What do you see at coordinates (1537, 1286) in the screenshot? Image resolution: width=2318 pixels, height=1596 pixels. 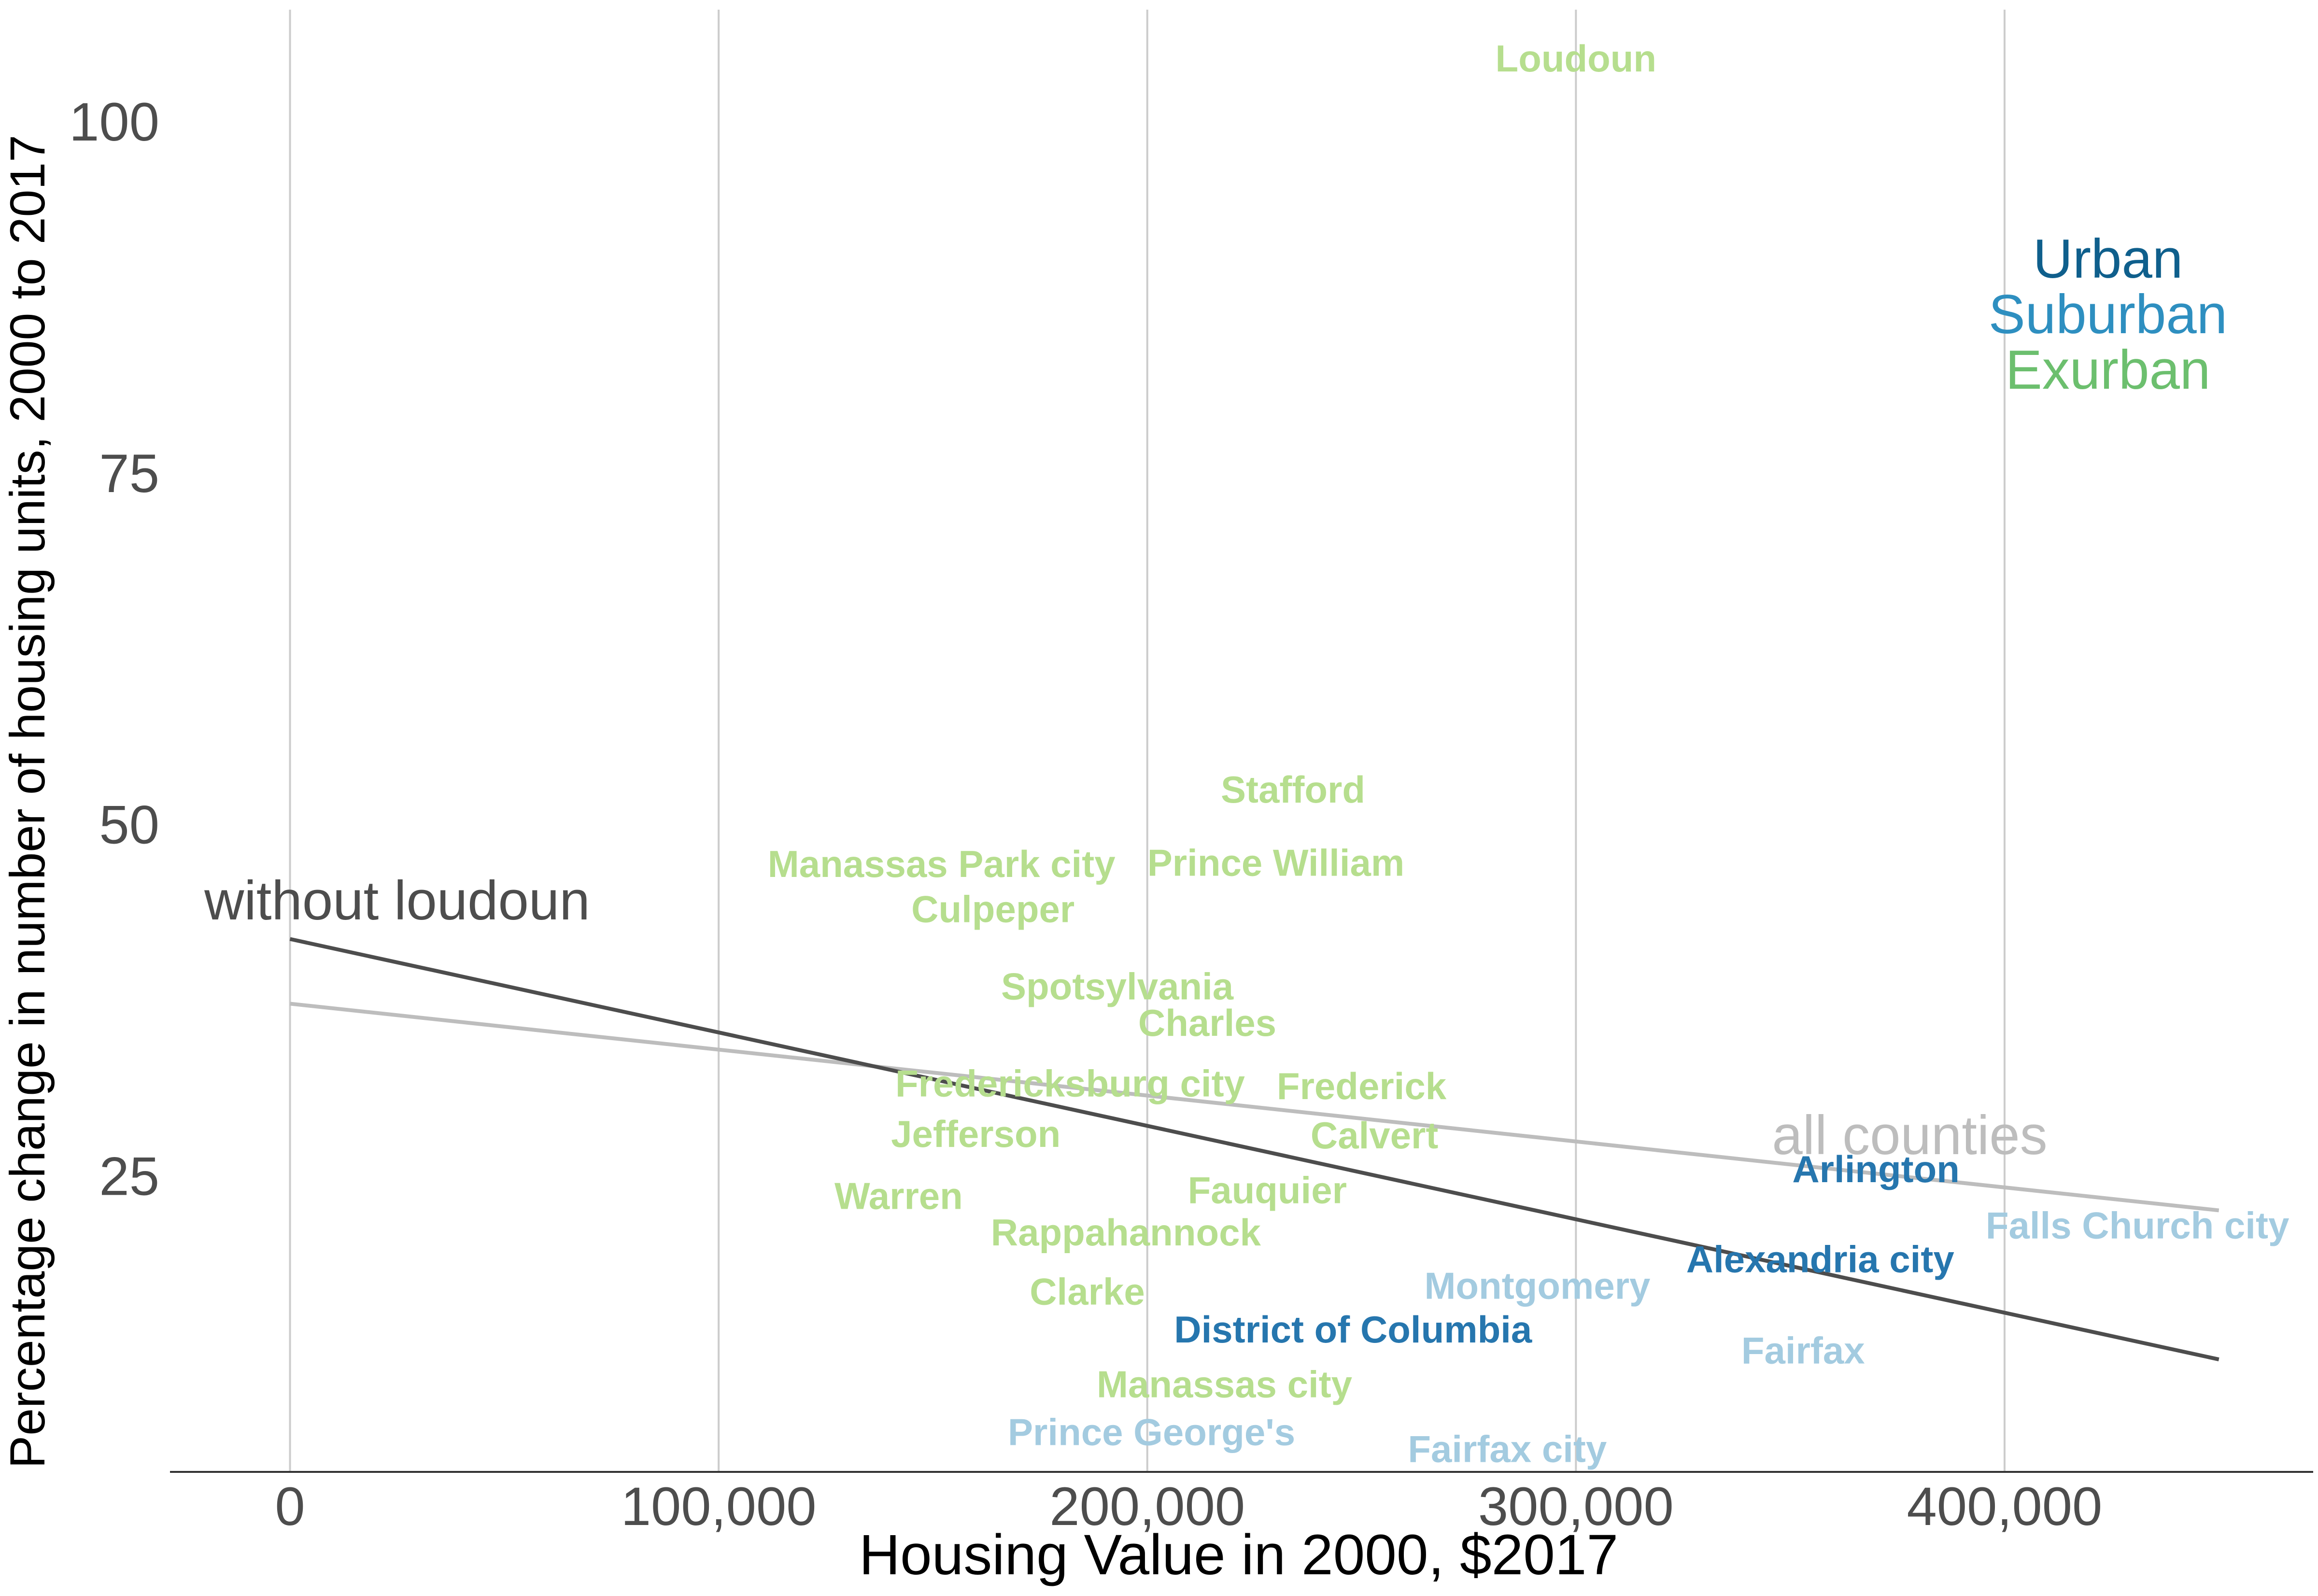 I see `point-label: Montgomery` at bounding box center [1537, 1286].